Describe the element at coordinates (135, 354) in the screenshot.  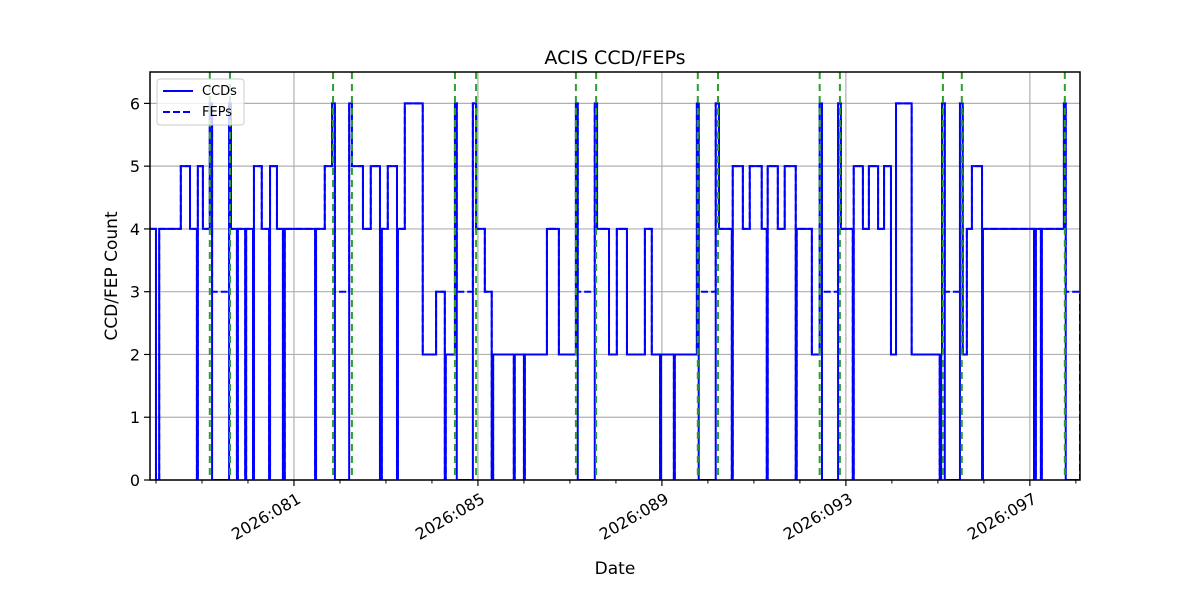
I see `y-tick-label: 2` at that location.